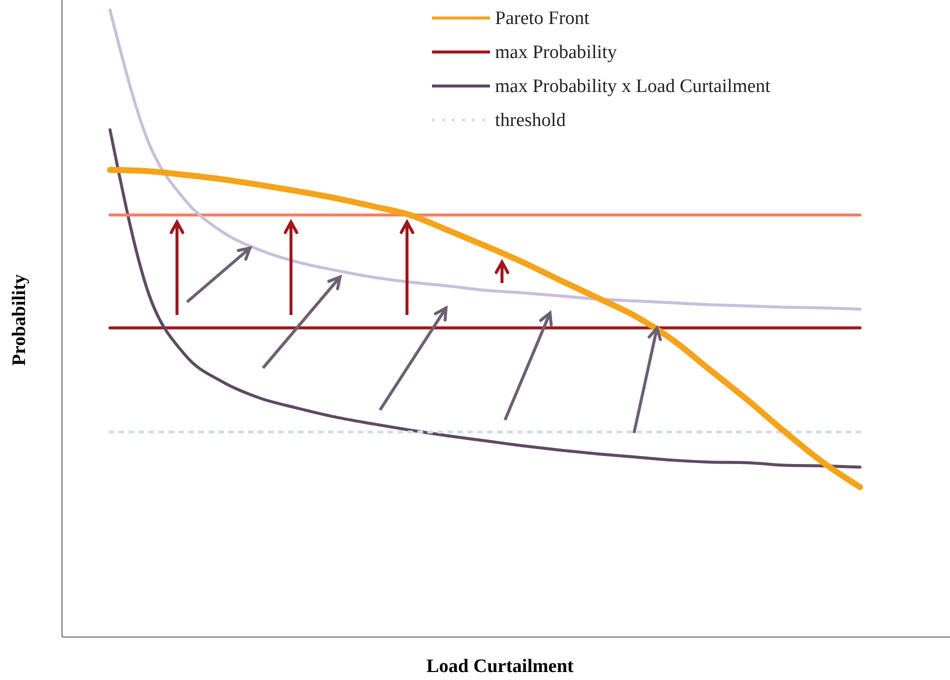  I want to click on legend-label: max Probability, so click(556, 52).